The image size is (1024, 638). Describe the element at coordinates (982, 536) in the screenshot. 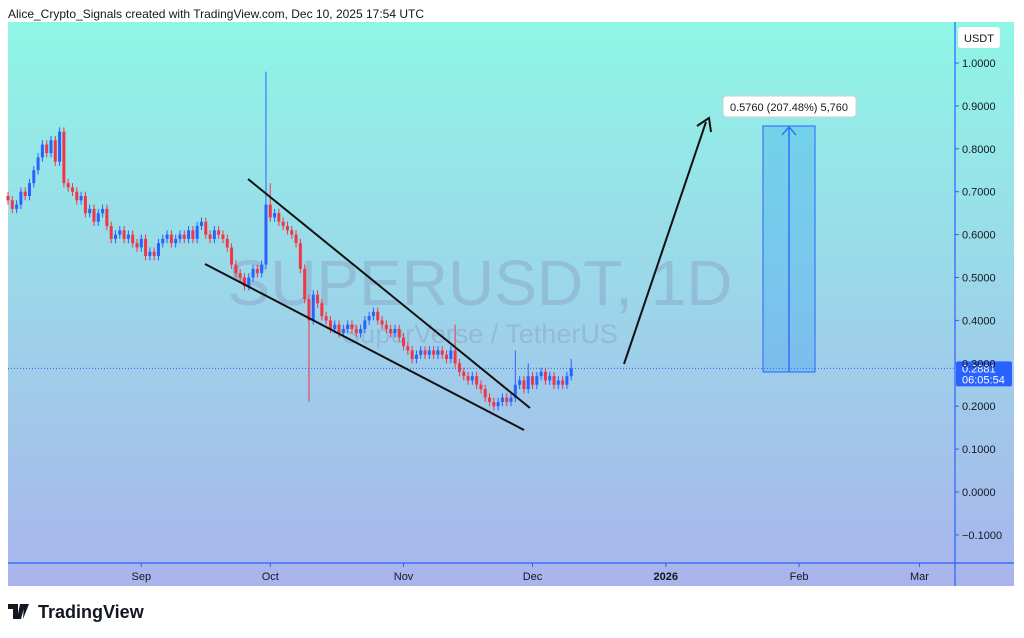

I see `y-tick-label: −0.1000` at that location.